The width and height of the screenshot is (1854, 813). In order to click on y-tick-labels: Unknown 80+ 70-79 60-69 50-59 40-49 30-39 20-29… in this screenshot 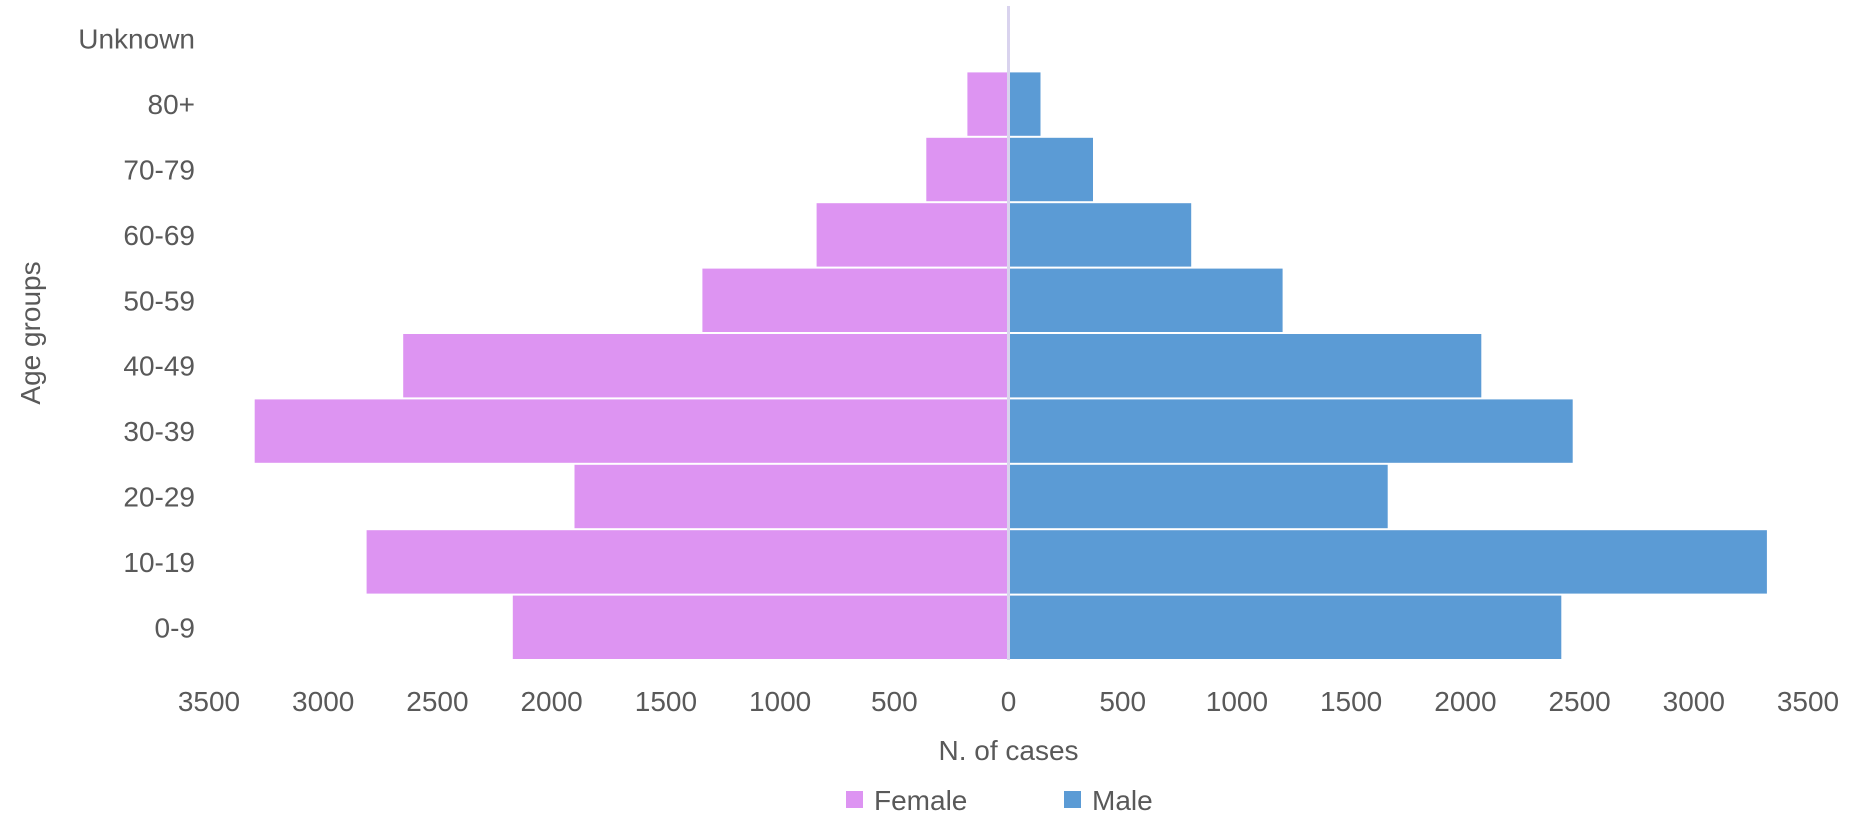, I will do `click(136, 334)`.